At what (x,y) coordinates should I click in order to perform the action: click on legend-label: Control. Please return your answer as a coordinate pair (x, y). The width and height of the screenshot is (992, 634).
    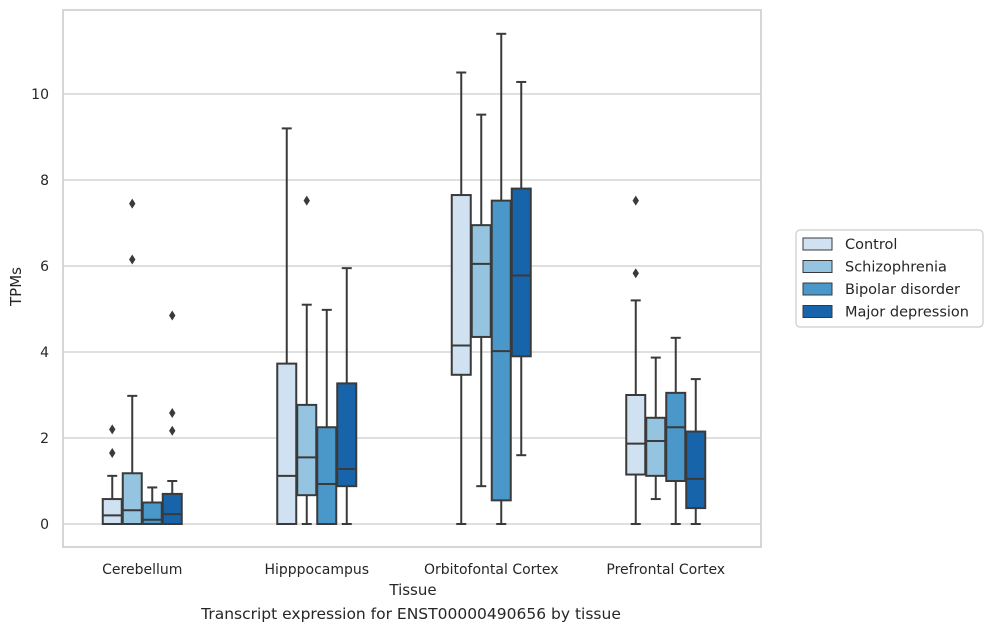
    Looking at the image, I should click on (871, 245).